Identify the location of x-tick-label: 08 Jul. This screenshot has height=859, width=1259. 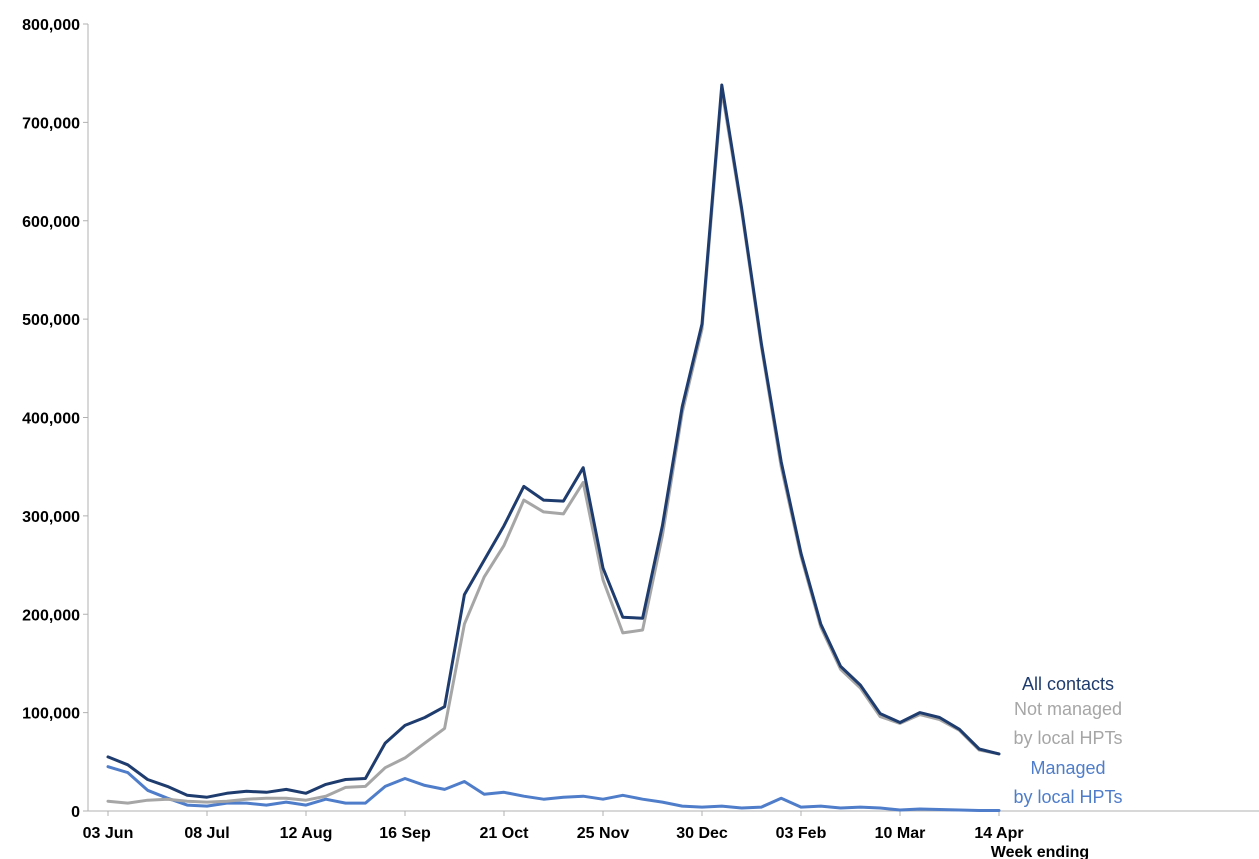
(206, 833).